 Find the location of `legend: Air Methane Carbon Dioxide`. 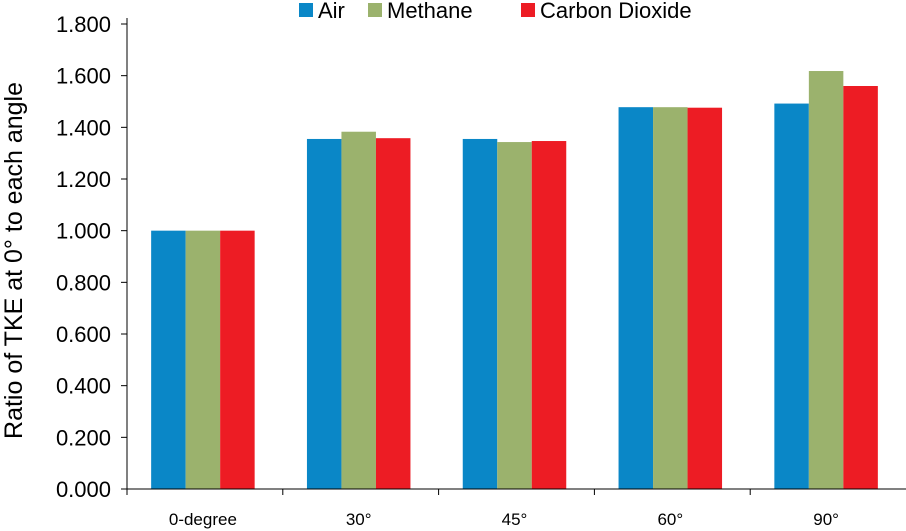

legend: Air Methane Carbon Dioxide is located at coordinates (495, 11).